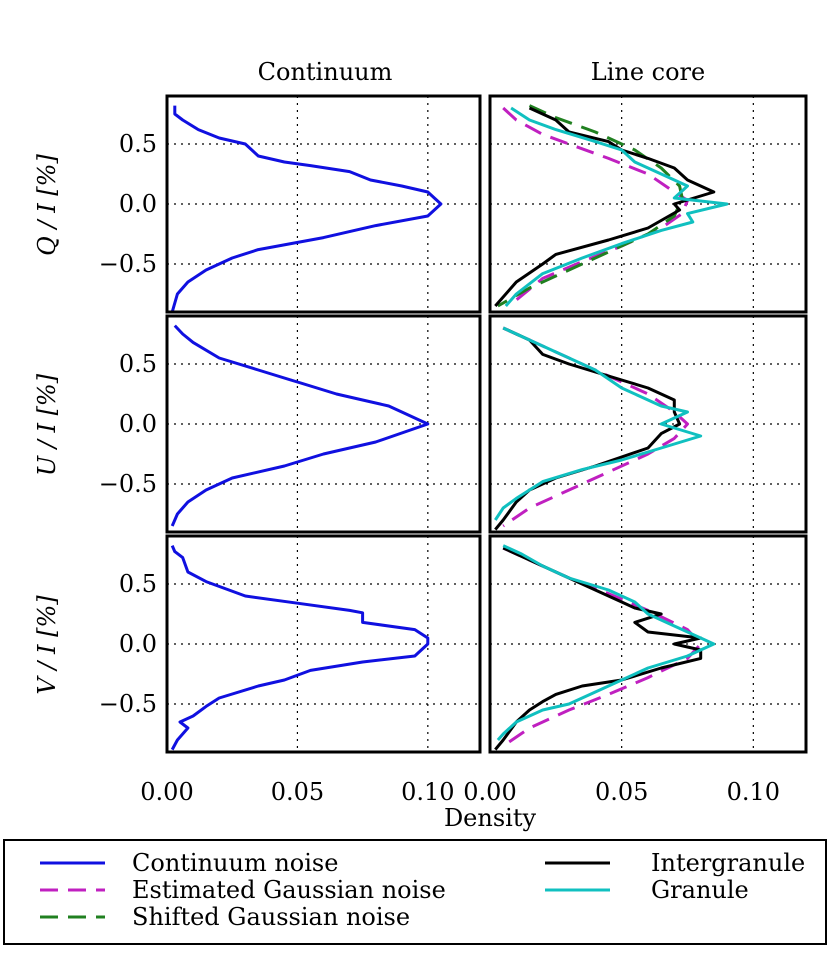 This screenshot has width=831, height=961. I want to click on legend-label-shifted: Shifted Gaussian noise, so click(271, 917).